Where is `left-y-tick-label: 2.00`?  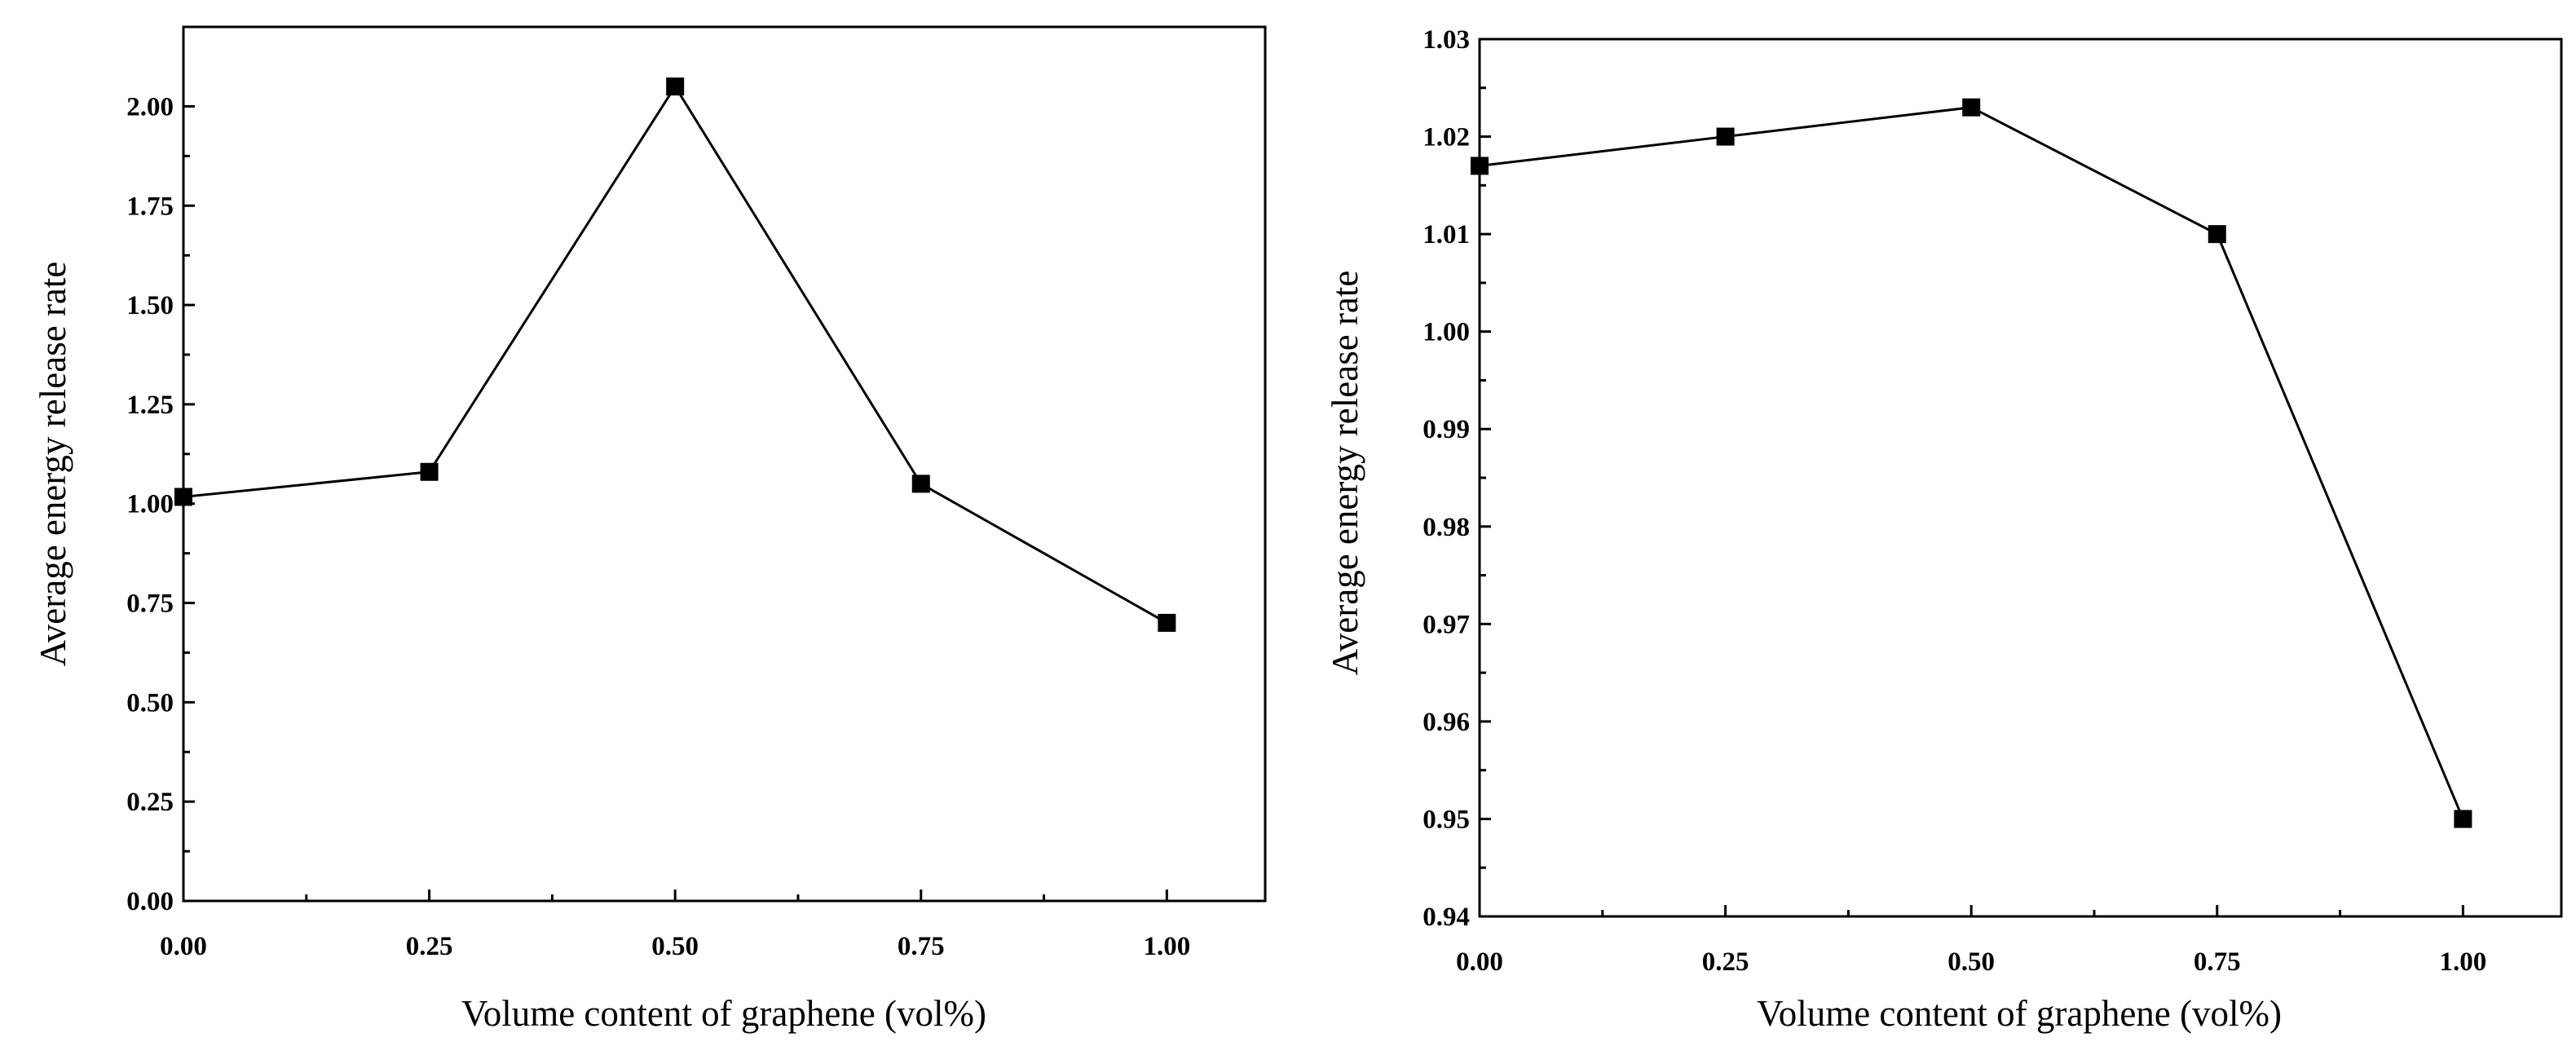
left-y-tick-label: 2.00 is located at coordinates (150, 106).